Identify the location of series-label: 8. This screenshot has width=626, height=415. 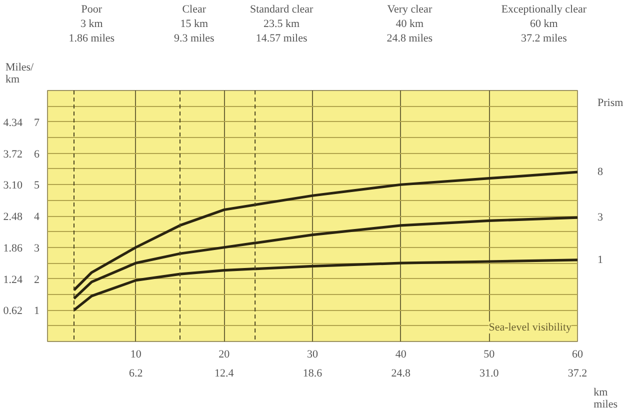
(601, 172).